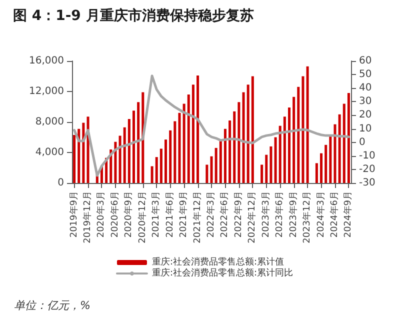 The height and width of the screenshot is (321, 409). Describe the element at coordinates (128, 214) in the screenshot. I see `x-tick-label: 2020年9月` at that location.